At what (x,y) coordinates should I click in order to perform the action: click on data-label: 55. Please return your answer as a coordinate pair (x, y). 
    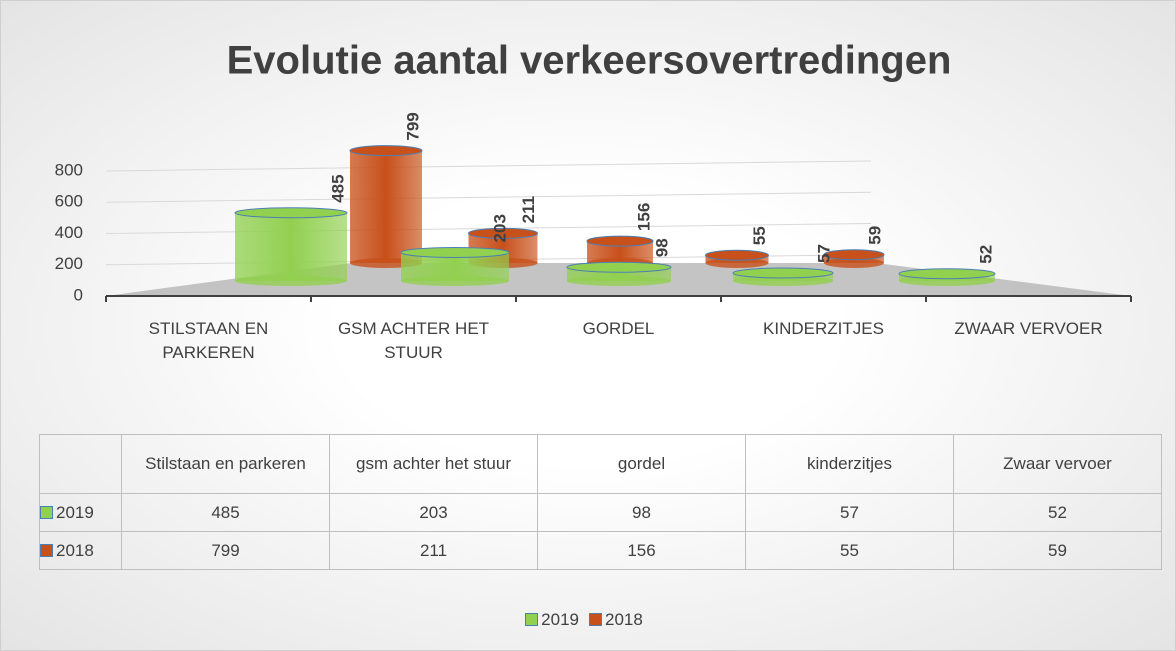
    Looking at the image, I should click on (759, 235).